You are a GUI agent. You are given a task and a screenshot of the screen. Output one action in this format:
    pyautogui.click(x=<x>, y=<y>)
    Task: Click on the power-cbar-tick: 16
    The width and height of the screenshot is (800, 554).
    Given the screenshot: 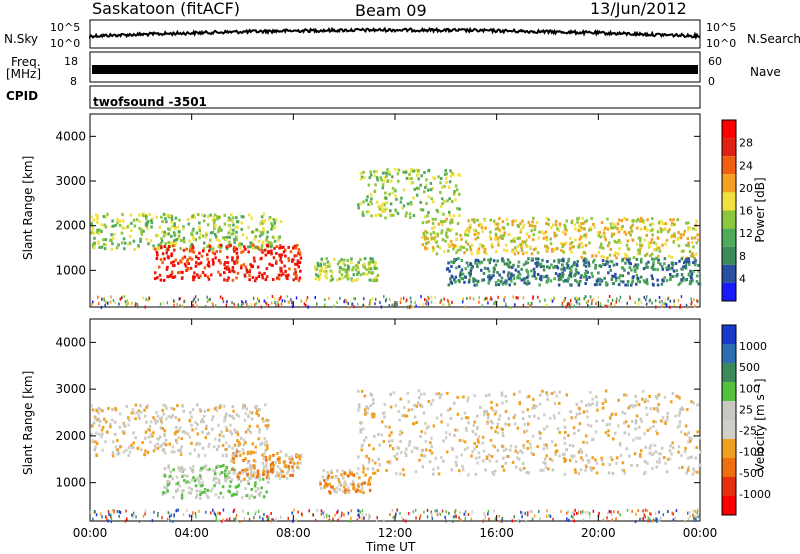 What is the action you would take?
    pyautogui.click(x=746, y=211)
    